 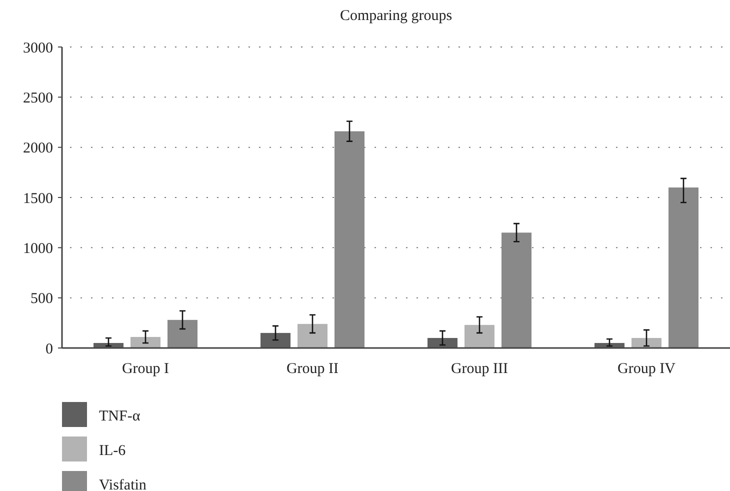 I want to click on legend-label: Visfatin, so click(x=123, y=484).